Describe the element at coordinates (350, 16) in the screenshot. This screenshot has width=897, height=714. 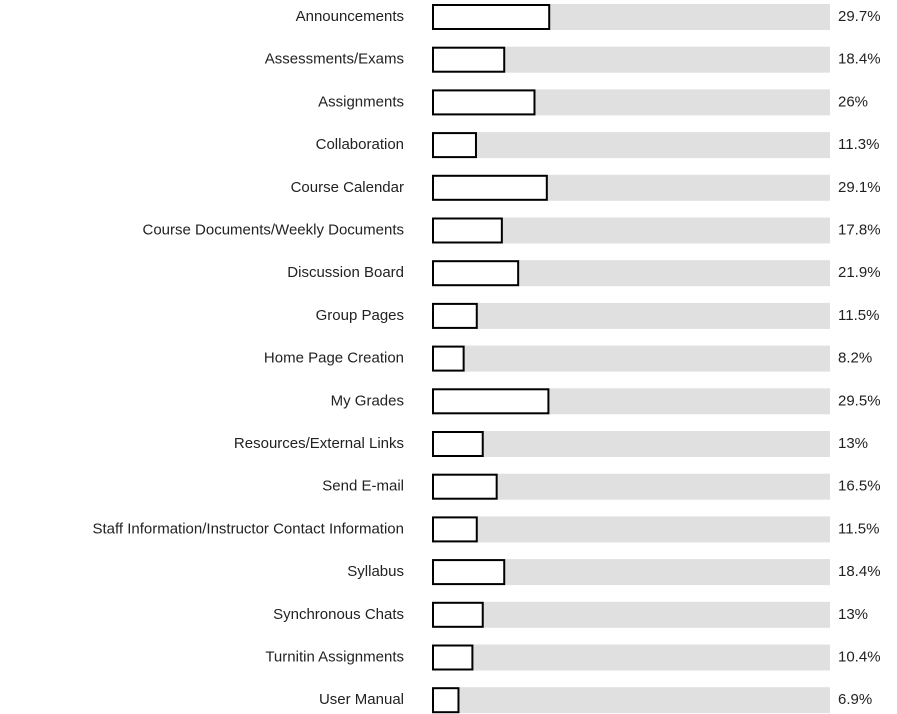
I see `category-label: Announcements` at that location.